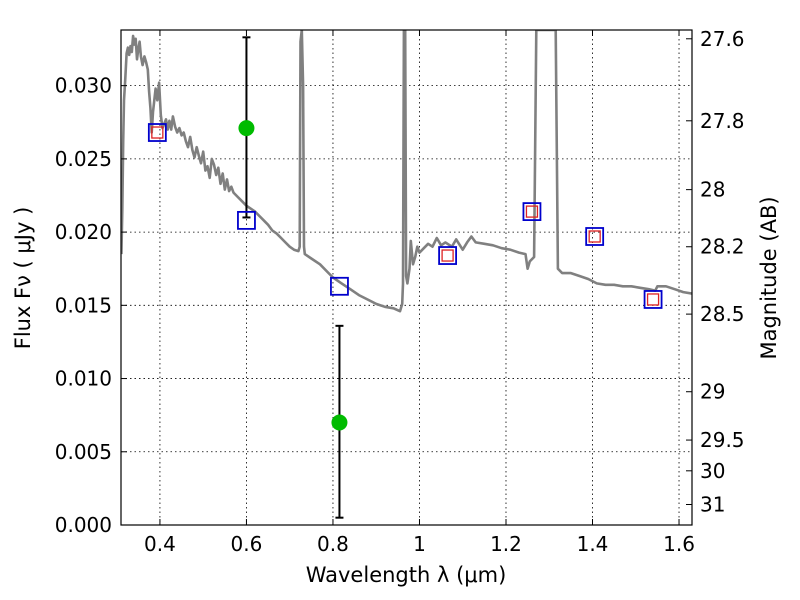  What do you see at coordinates (679, 544) in the screenshot?
I see `x-tick-label: 1.6` at bounding box center [679, 544].